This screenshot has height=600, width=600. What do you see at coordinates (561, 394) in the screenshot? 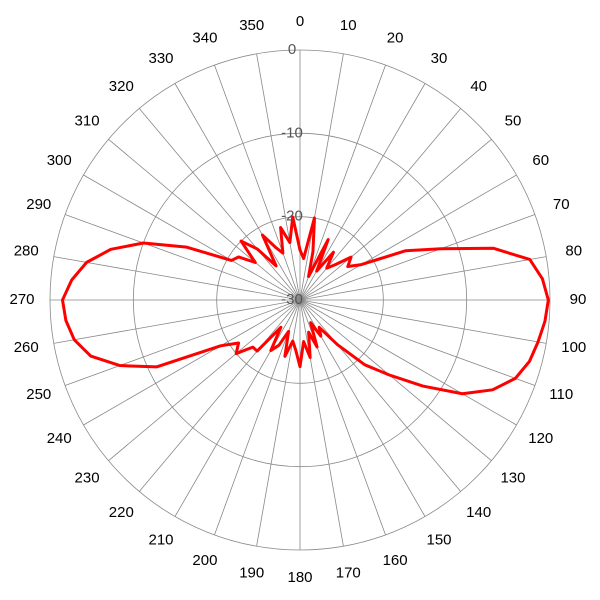
I see `angle-label: 110` at bounding box center [561, 394].